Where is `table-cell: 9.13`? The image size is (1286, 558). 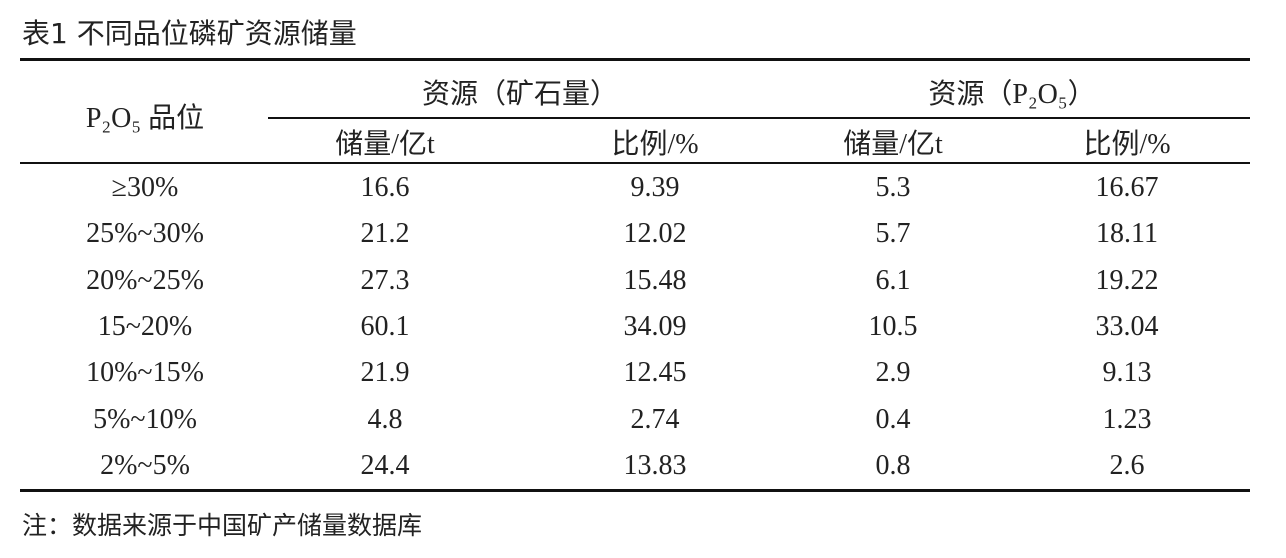 table-cell: 9.13 is located at coordinates (1127, 373).